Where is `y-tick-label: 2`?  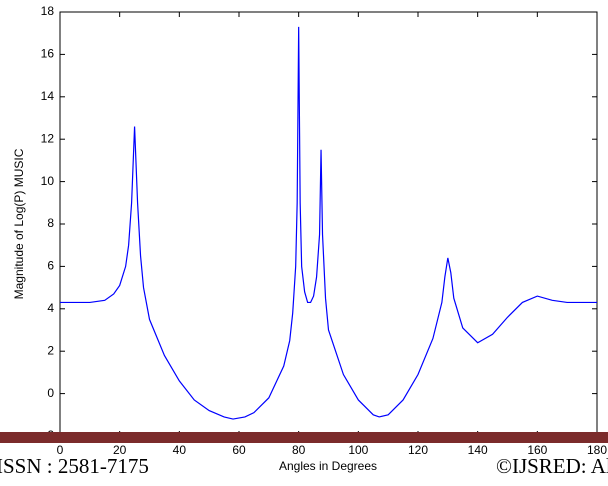 y-tick-label: 2 is located at coordinates (50, 350).